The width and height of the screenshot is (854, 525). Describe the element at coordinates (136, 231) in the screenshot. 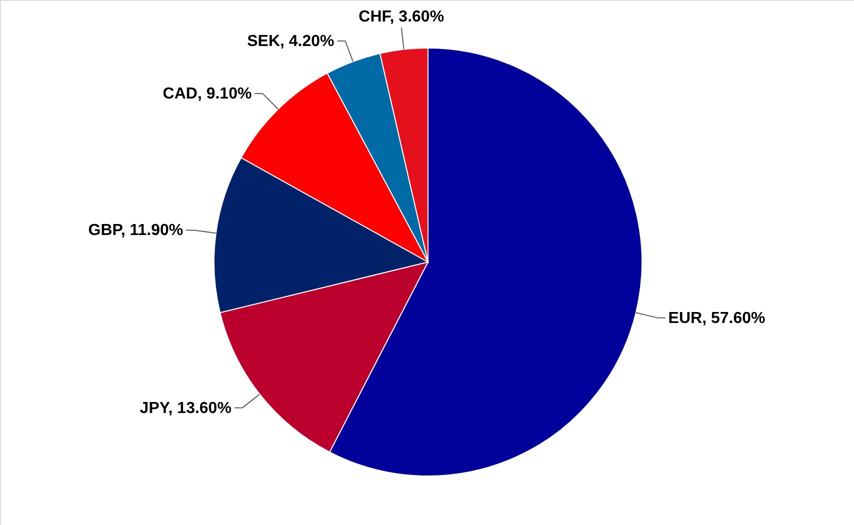

I see `slice-label: GBP, 11.90%` at that location.